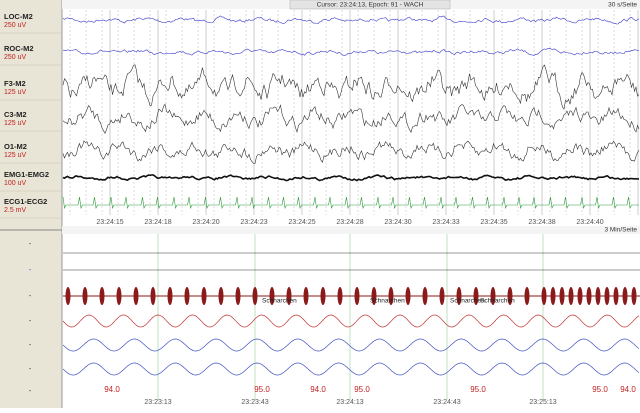 The width and height of the screenshot is (640, 413). What do you see at coordinates (541, 222) in the screenshot?
I see `time-label: 23:24:38` at bounding box center [541, 222].